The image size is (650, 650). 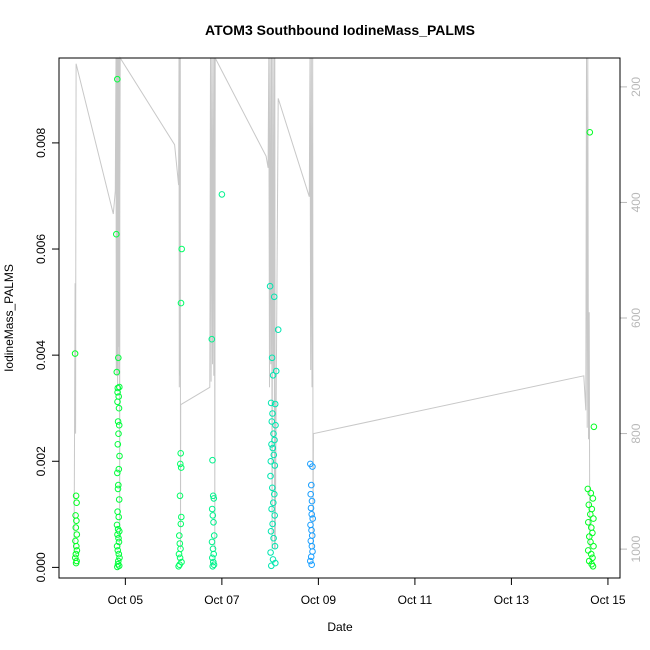 I want to click on y2-tick-label: 200, so click(x=636, y=87).